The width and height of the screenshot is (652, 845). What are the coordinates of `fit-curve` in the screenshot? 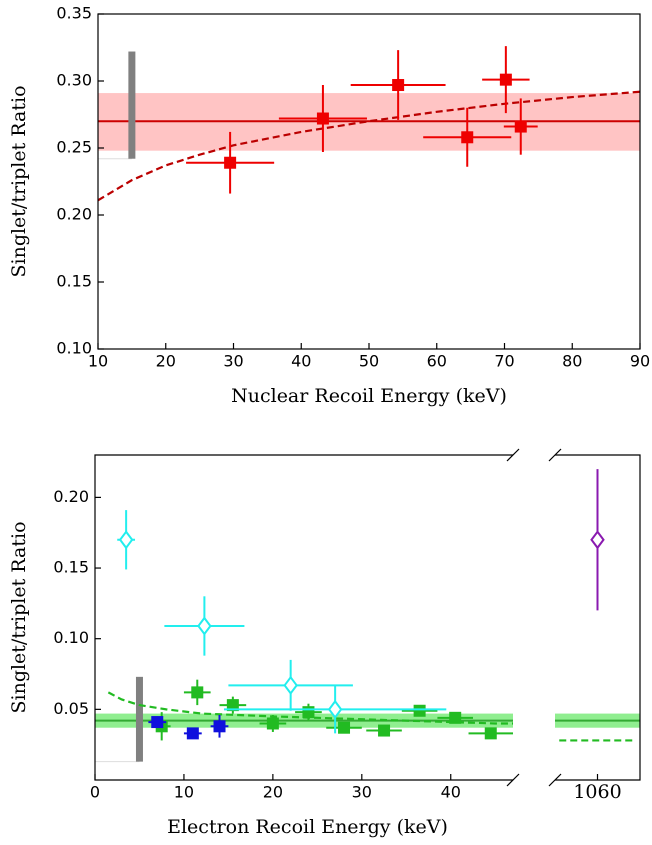 It's located at (369, 146).